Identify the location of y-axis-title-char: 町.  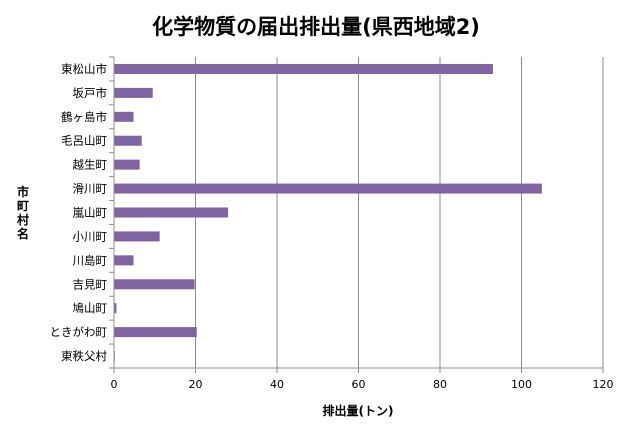
(23, 206).